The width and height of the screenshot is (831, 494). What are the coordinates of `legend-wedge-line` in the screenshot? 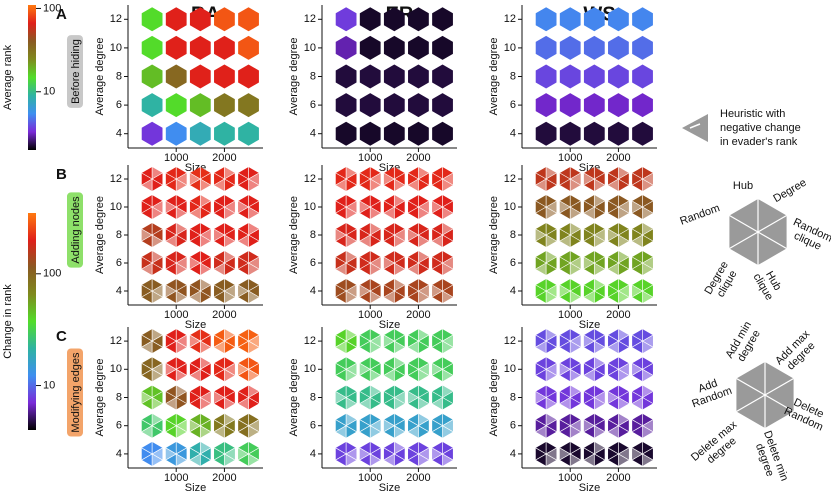 It's located at (751, 386).